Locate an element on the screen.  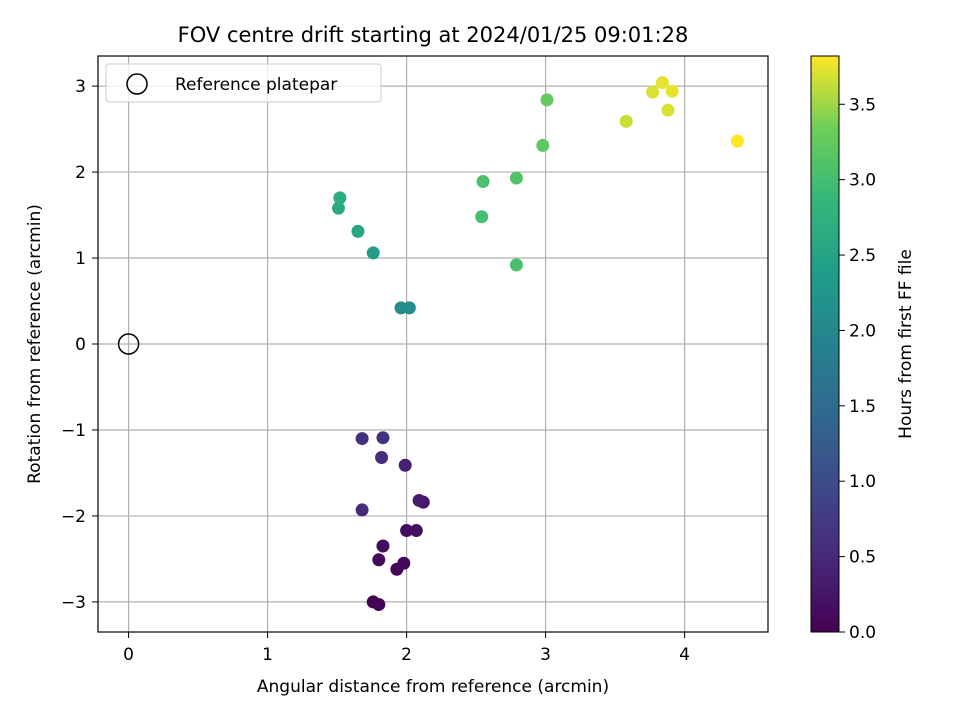
y-tick-label: 0 is located at coordinates (80, 345).